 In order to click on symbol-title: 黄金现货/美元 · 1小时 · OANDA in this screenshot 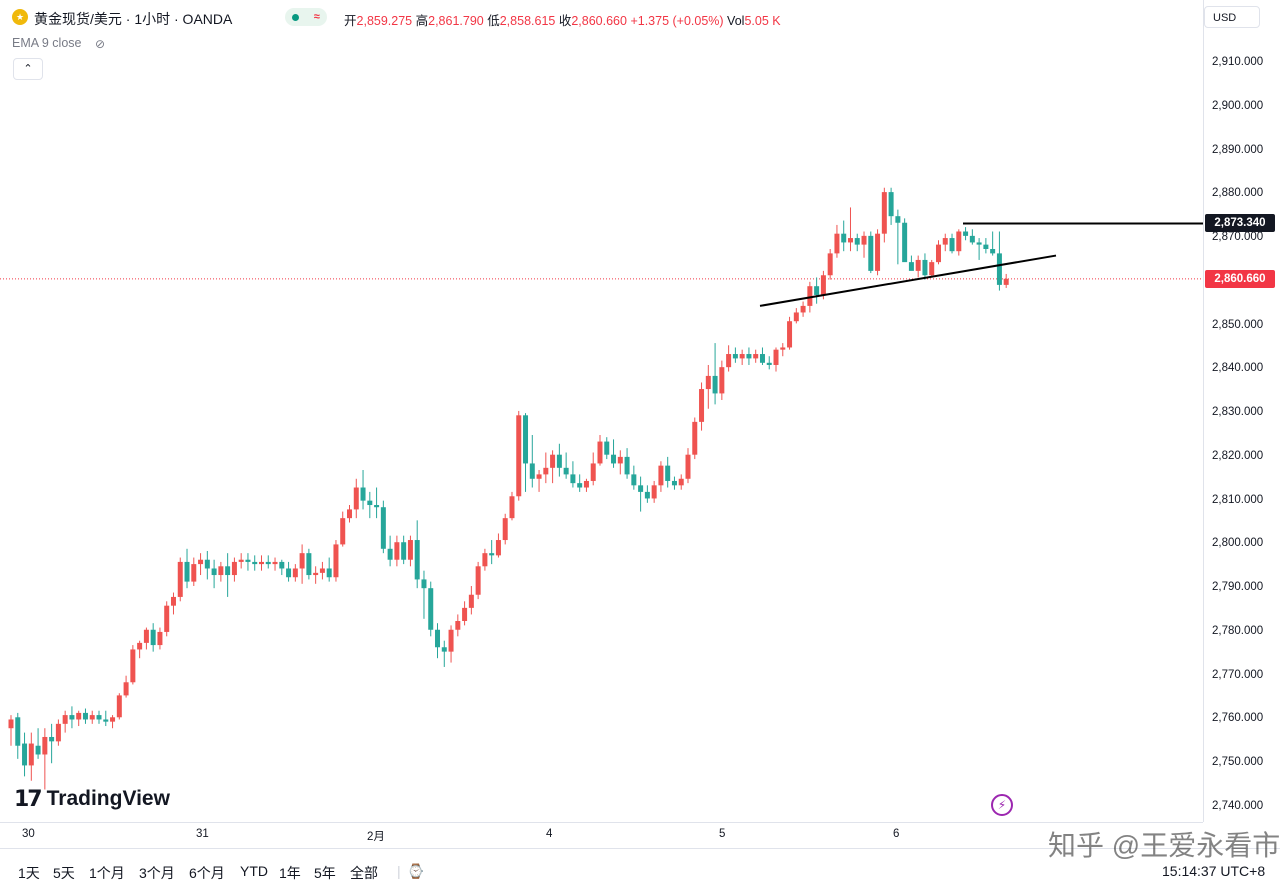, I will do `click(133, 19)`.